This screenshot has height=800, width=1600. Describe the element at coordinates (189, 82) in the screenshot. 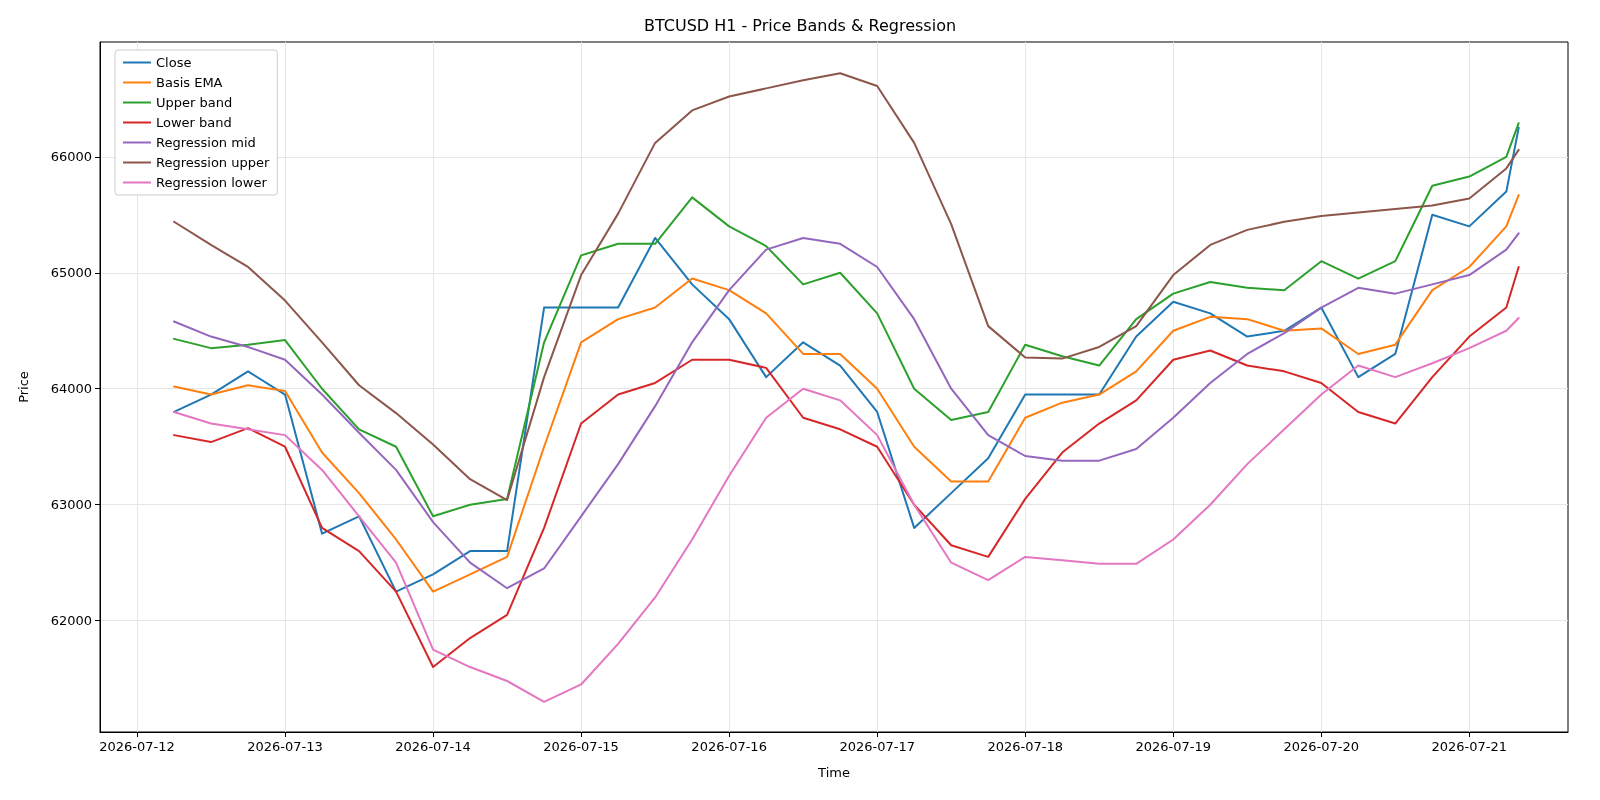

I see `legend-label: Basis EMA` at that location.